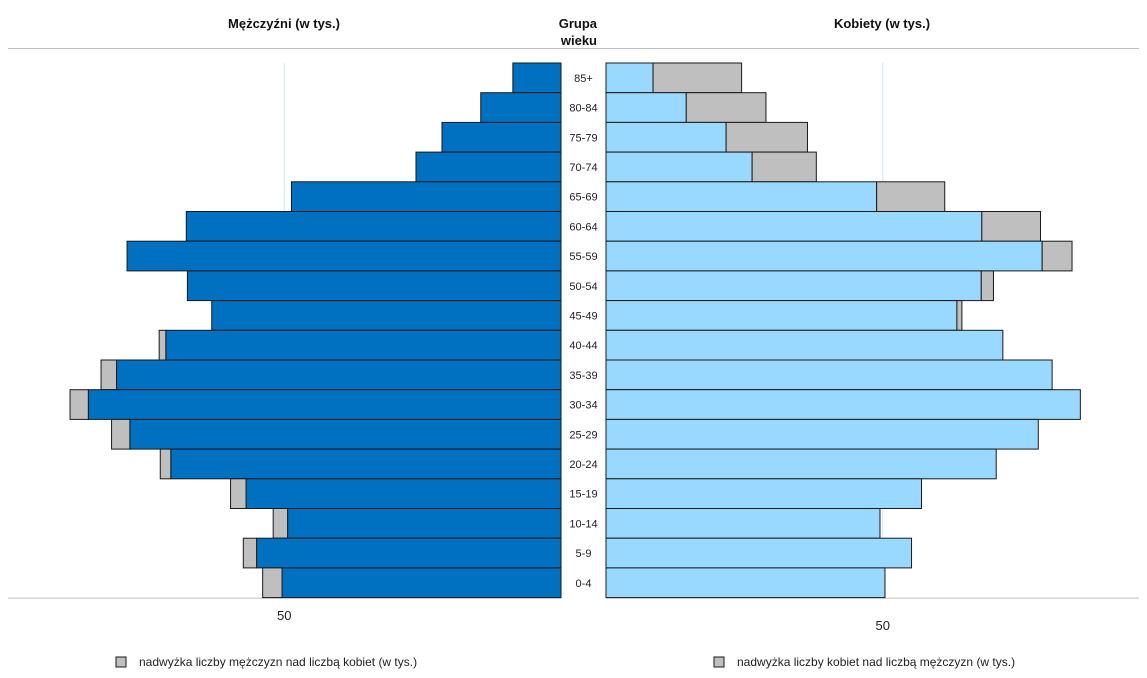 The image size is (1147, 678). What do you see at coordinates (583, 495) in the screenshot?
I see `age-group-label: 15-19` at bounding box center [583, 495].